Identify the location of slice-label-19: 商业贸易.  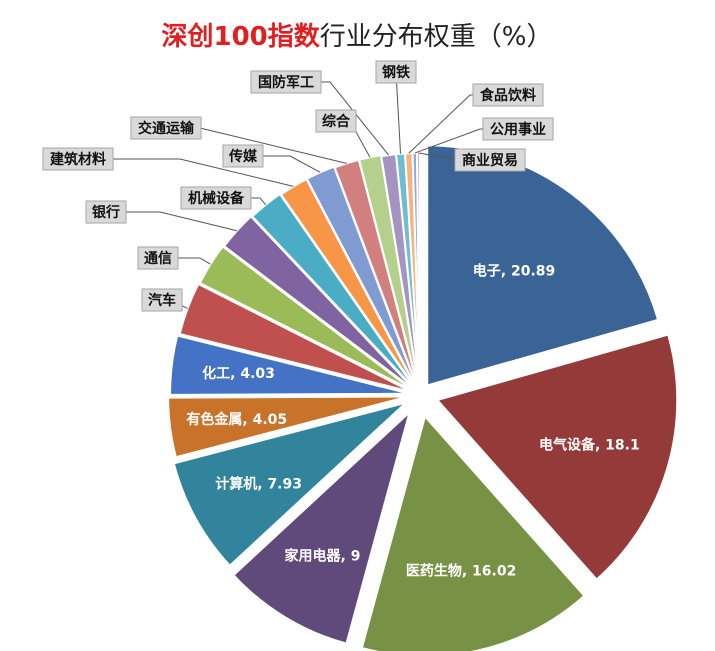
(490, 160).